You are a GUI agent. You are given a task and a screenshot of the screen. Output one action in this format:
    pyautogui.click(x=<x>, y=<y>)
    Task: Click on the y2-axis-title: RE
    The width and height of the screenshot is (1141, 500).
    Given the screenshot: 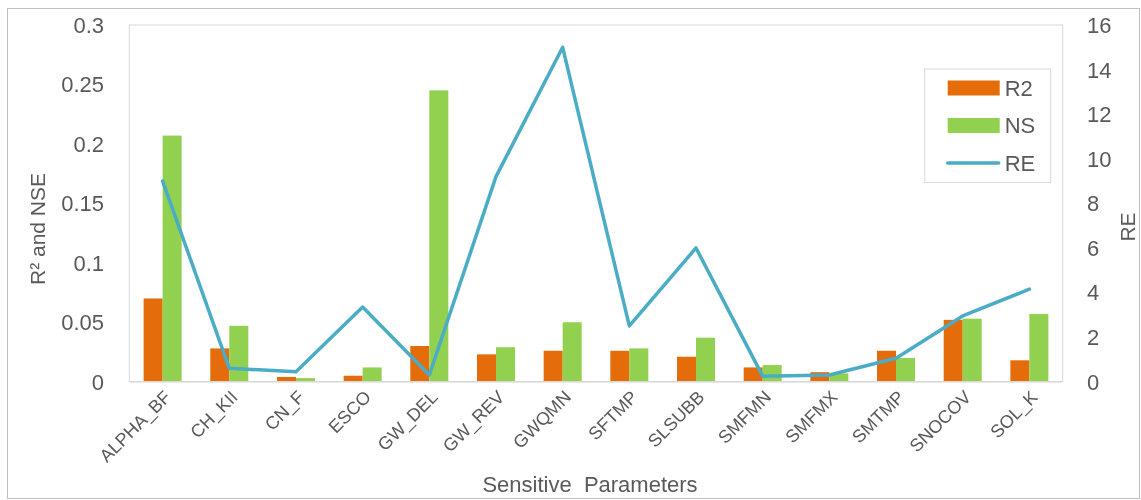 What is the action you would take?
    pyautogui.click(x=1128, y=227)
    